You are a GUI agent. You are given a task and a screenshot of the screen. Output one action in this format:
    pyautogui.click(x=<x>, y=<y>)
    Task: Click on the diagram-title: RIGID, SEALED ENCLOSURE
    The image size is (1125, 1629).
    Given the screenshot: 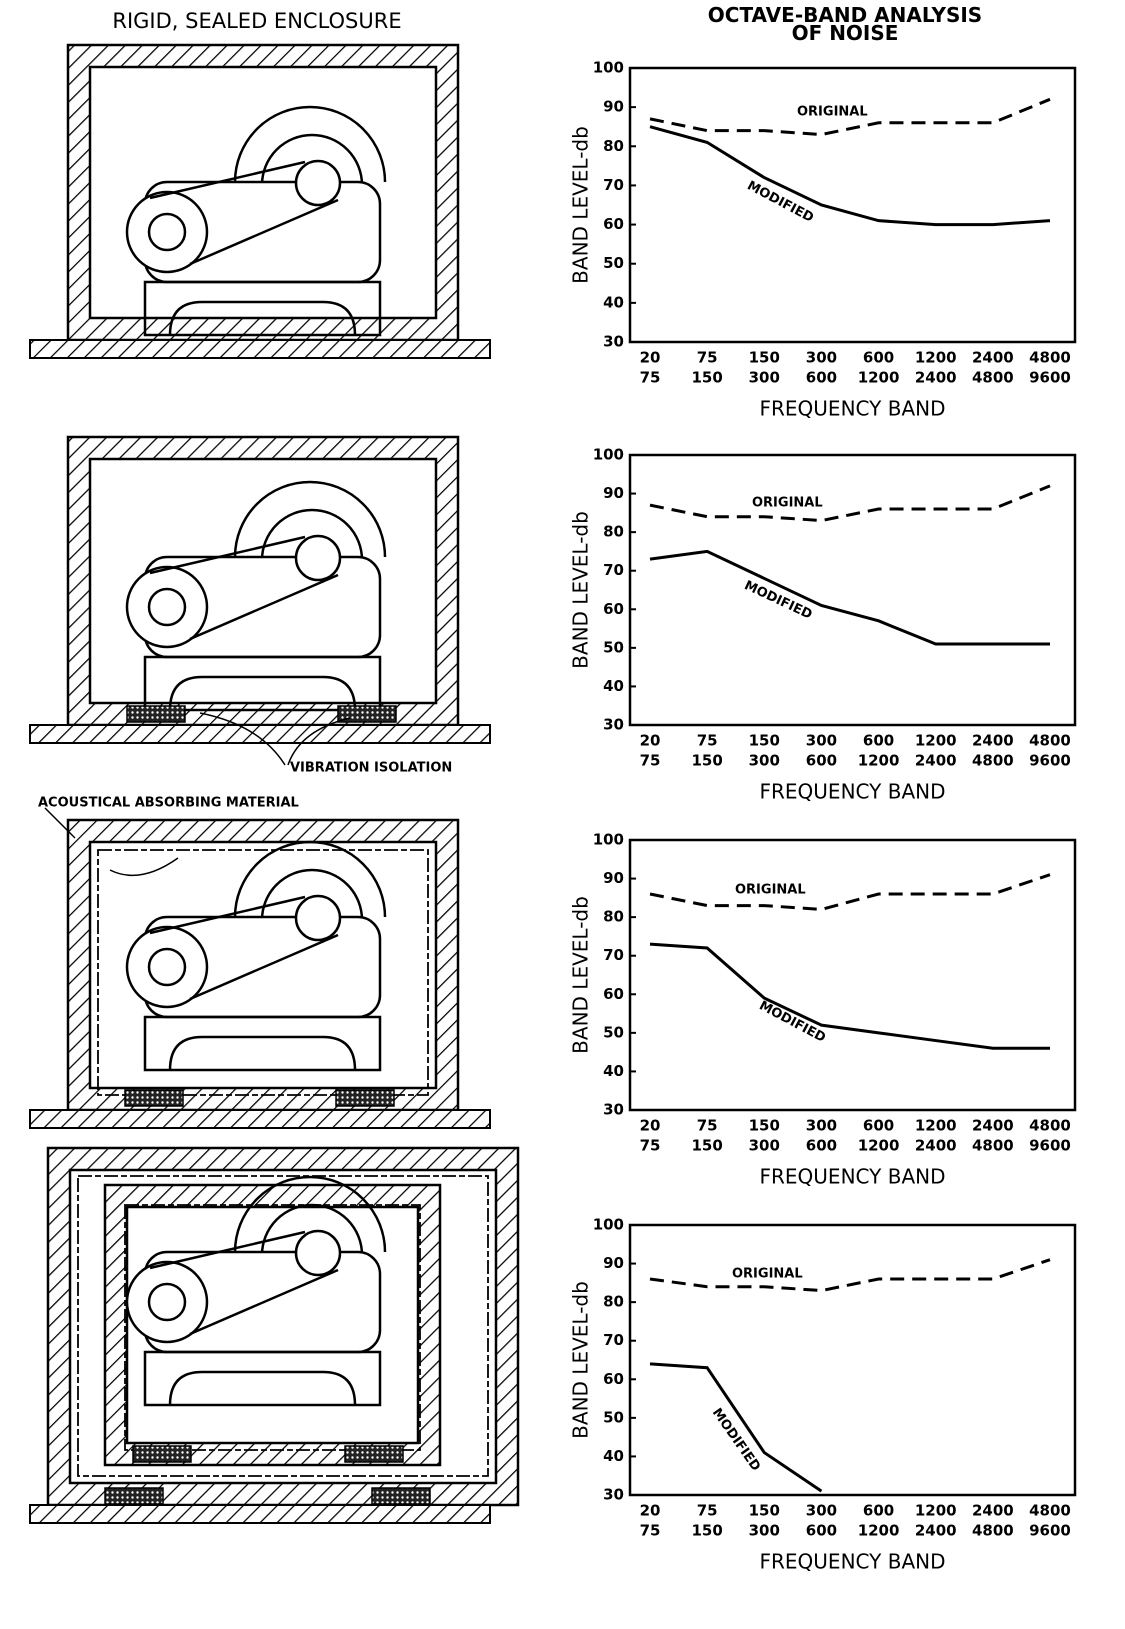 What is the action you would take?
    pyautogui.click(x=256, y=21)
    